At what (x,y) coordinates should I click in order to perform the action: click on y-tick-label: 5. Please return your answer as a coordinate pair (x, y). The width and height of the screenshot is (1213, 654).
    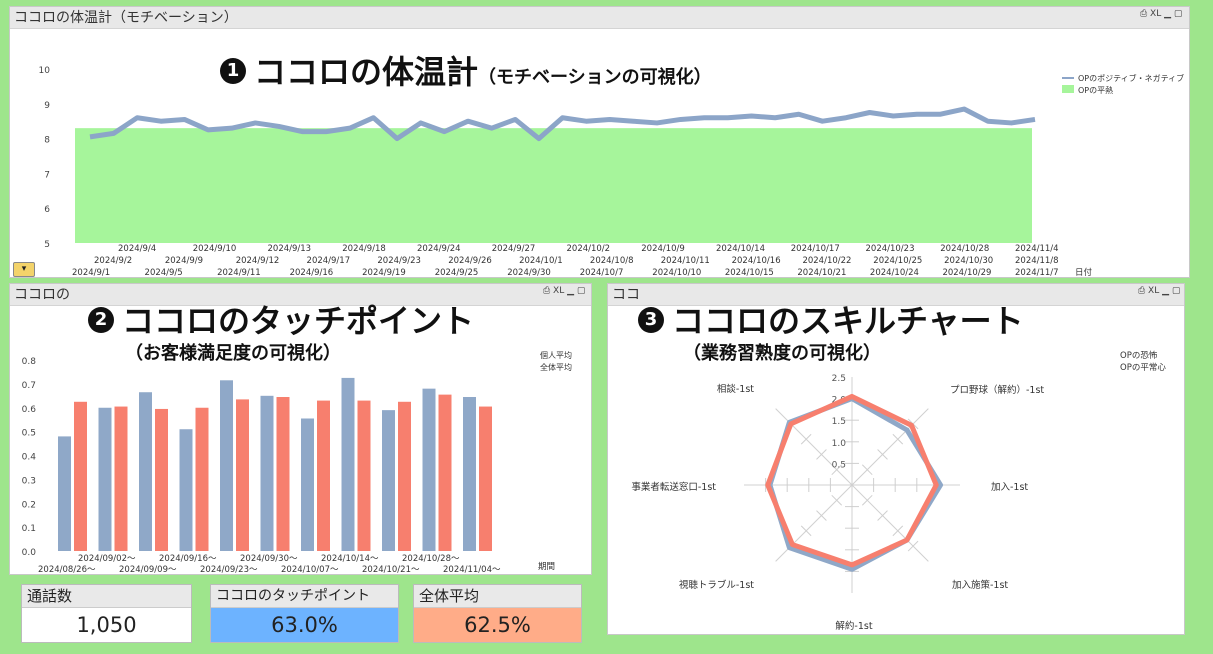
    Looking at the image, I should click on (47, 245).